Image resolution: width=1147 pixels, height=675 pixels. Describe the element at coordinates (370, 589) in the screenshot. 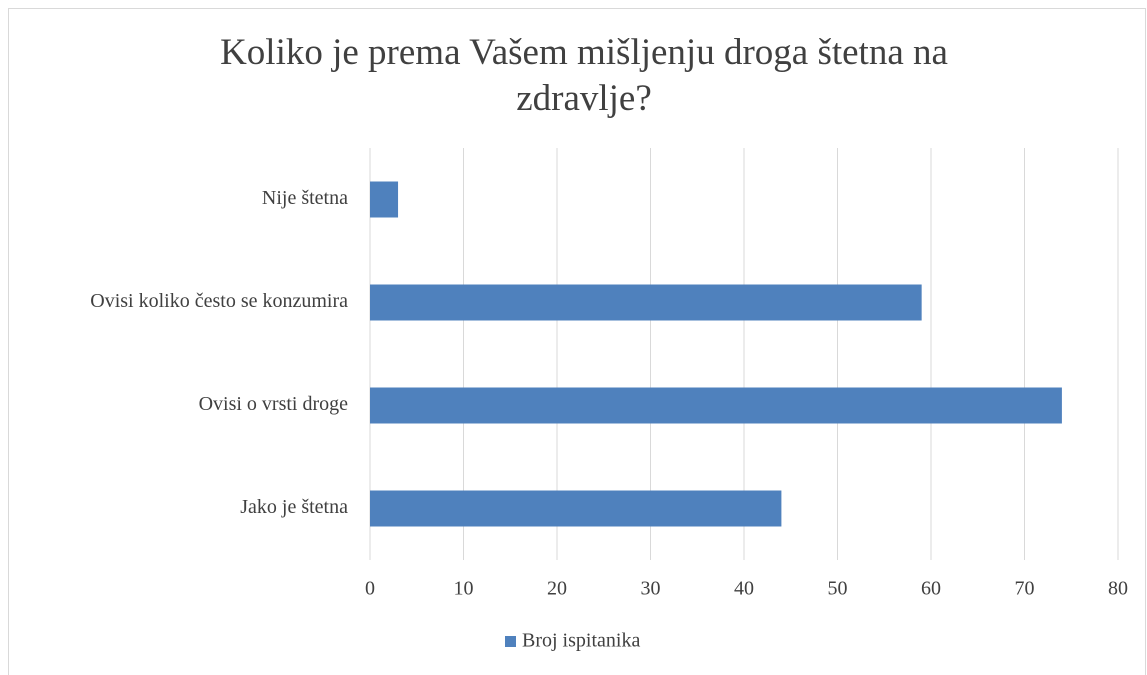

I see `x-tick-label: 0` at that location.